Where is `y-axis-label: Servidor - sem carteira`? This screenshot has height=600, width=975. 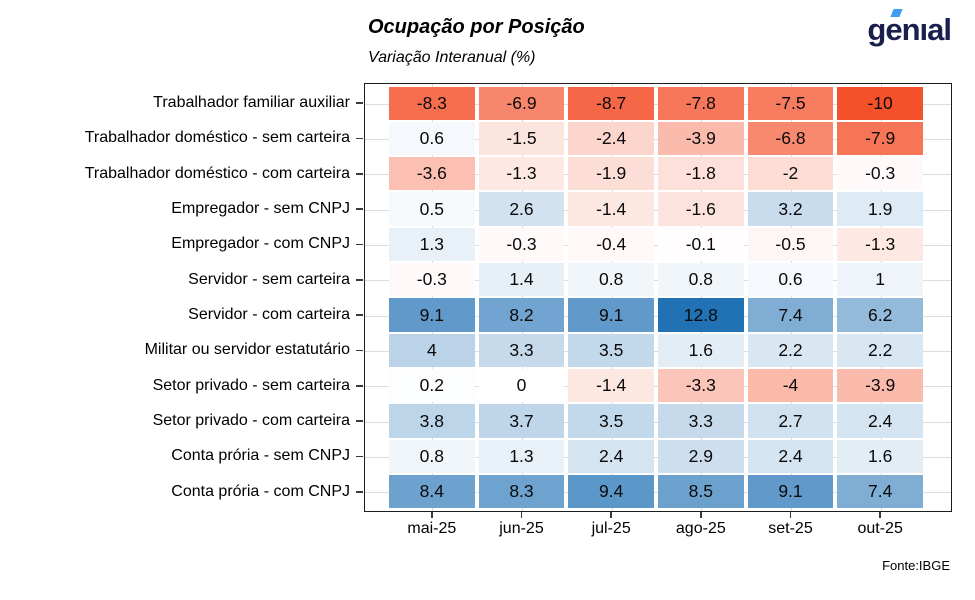 y-axis-label: Servidor - sem carteira is located at coordinates (269, 279).